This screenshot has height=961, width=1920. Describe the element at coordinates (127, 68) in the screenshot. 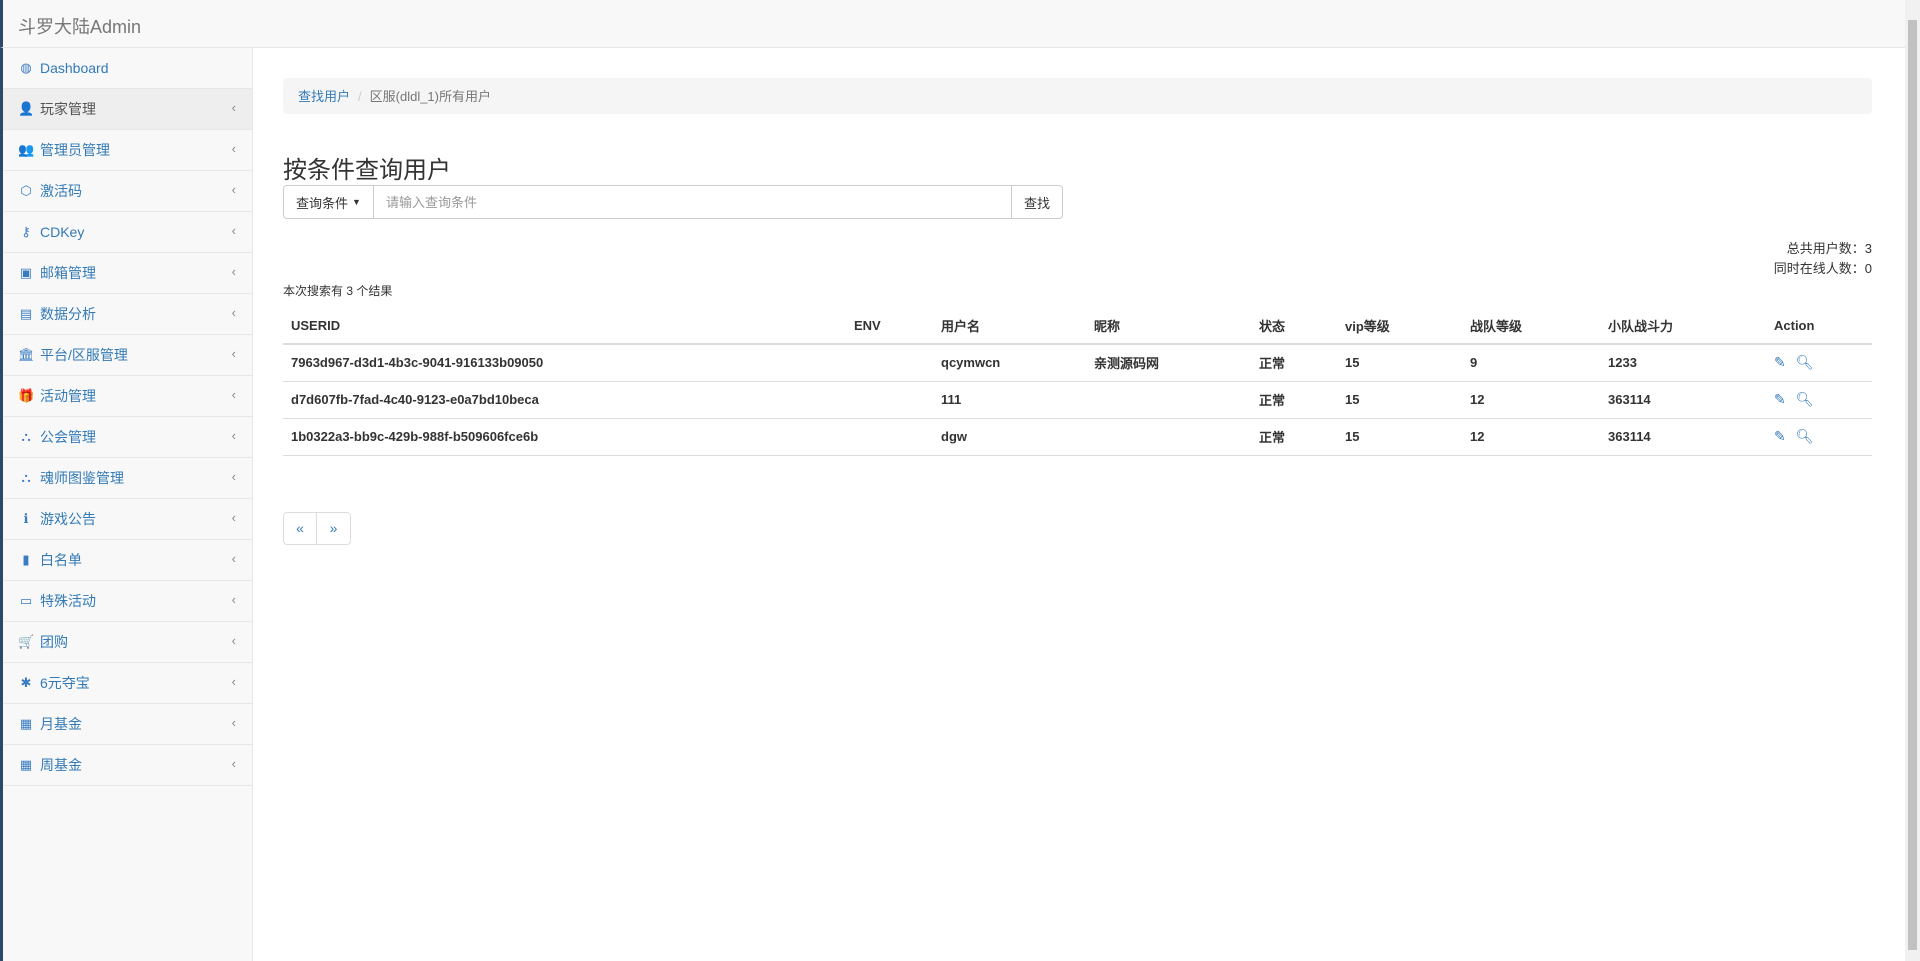

I see `sidebar-item-0: ◍ Dashboard` at that location.